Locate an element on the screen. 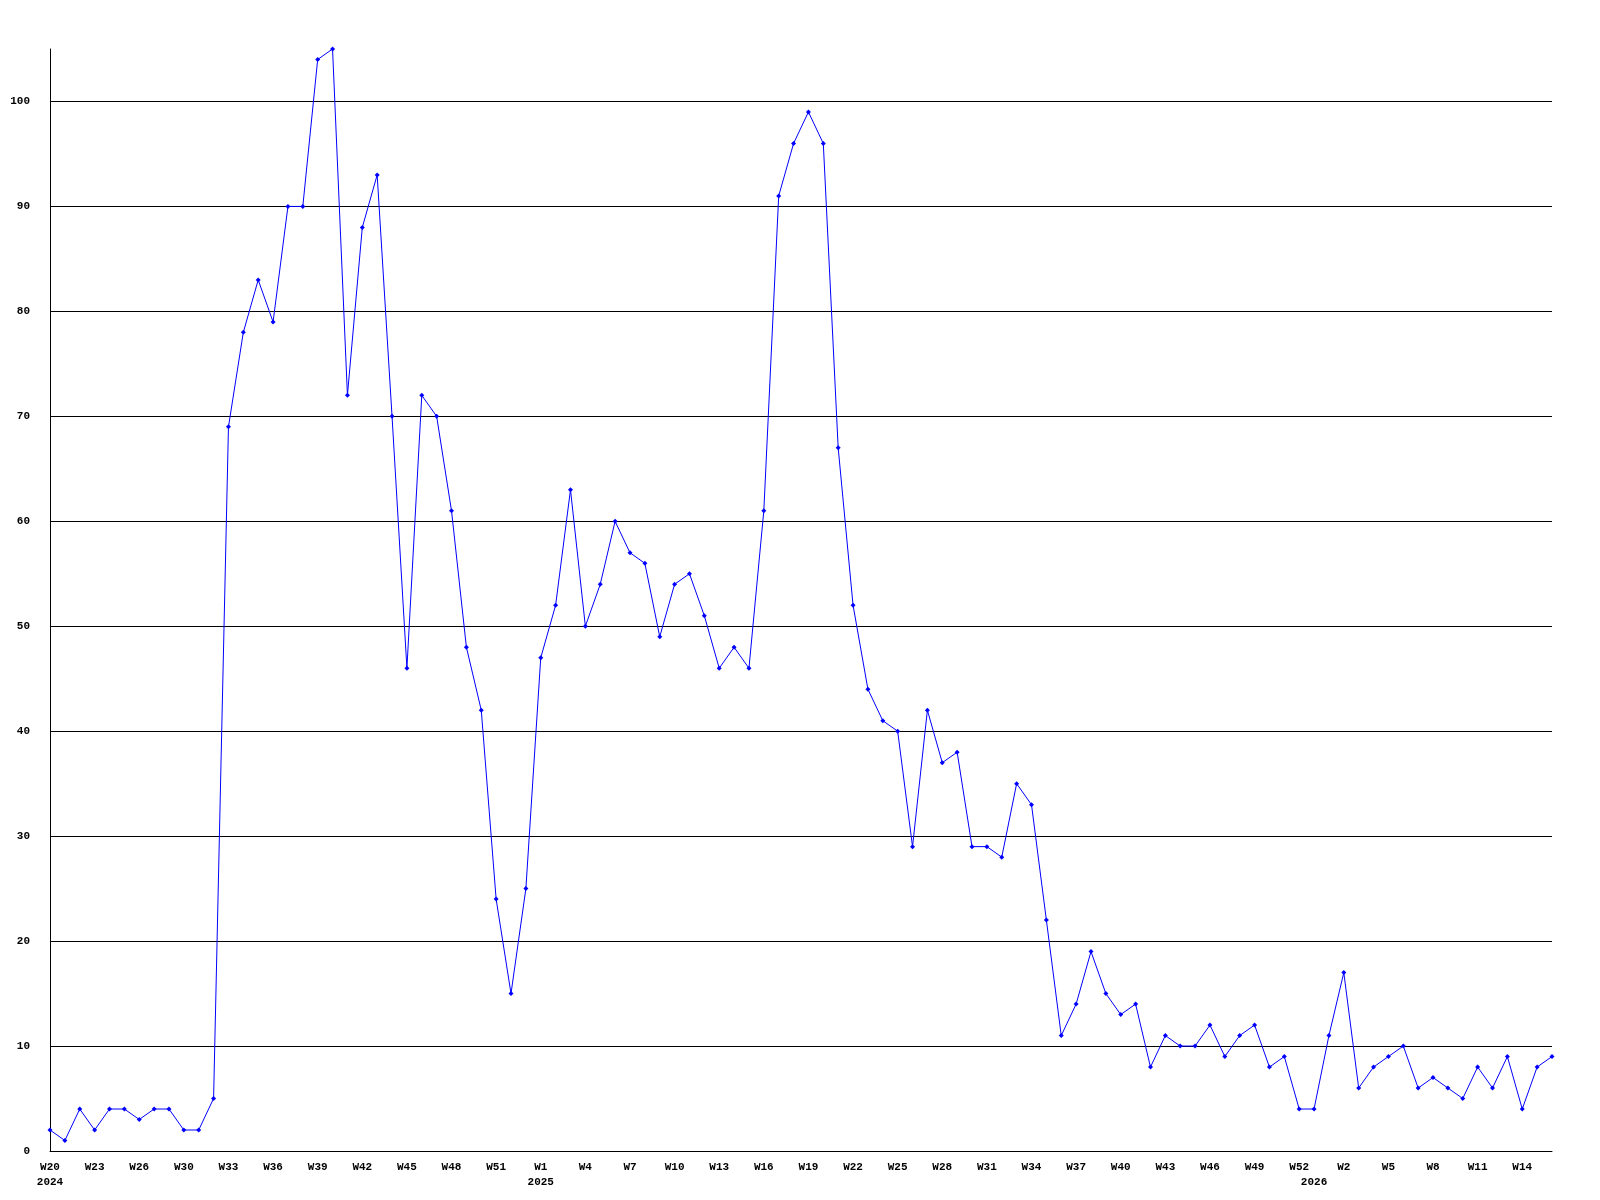  x-tick-label: W2 is located at coordinates (1344, 1166).